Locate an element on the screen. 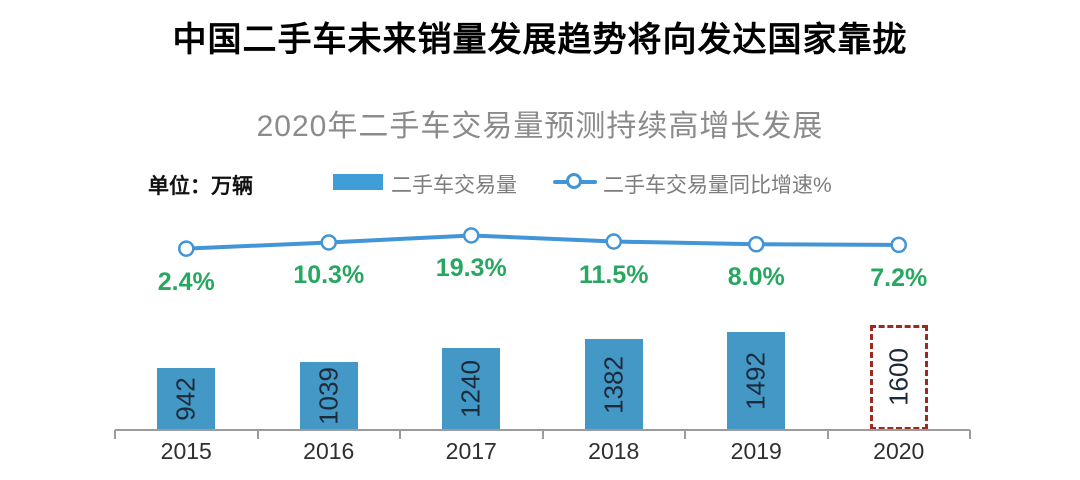 The image size is (1080, 480). growth-line is located at coordinates (542, 242).